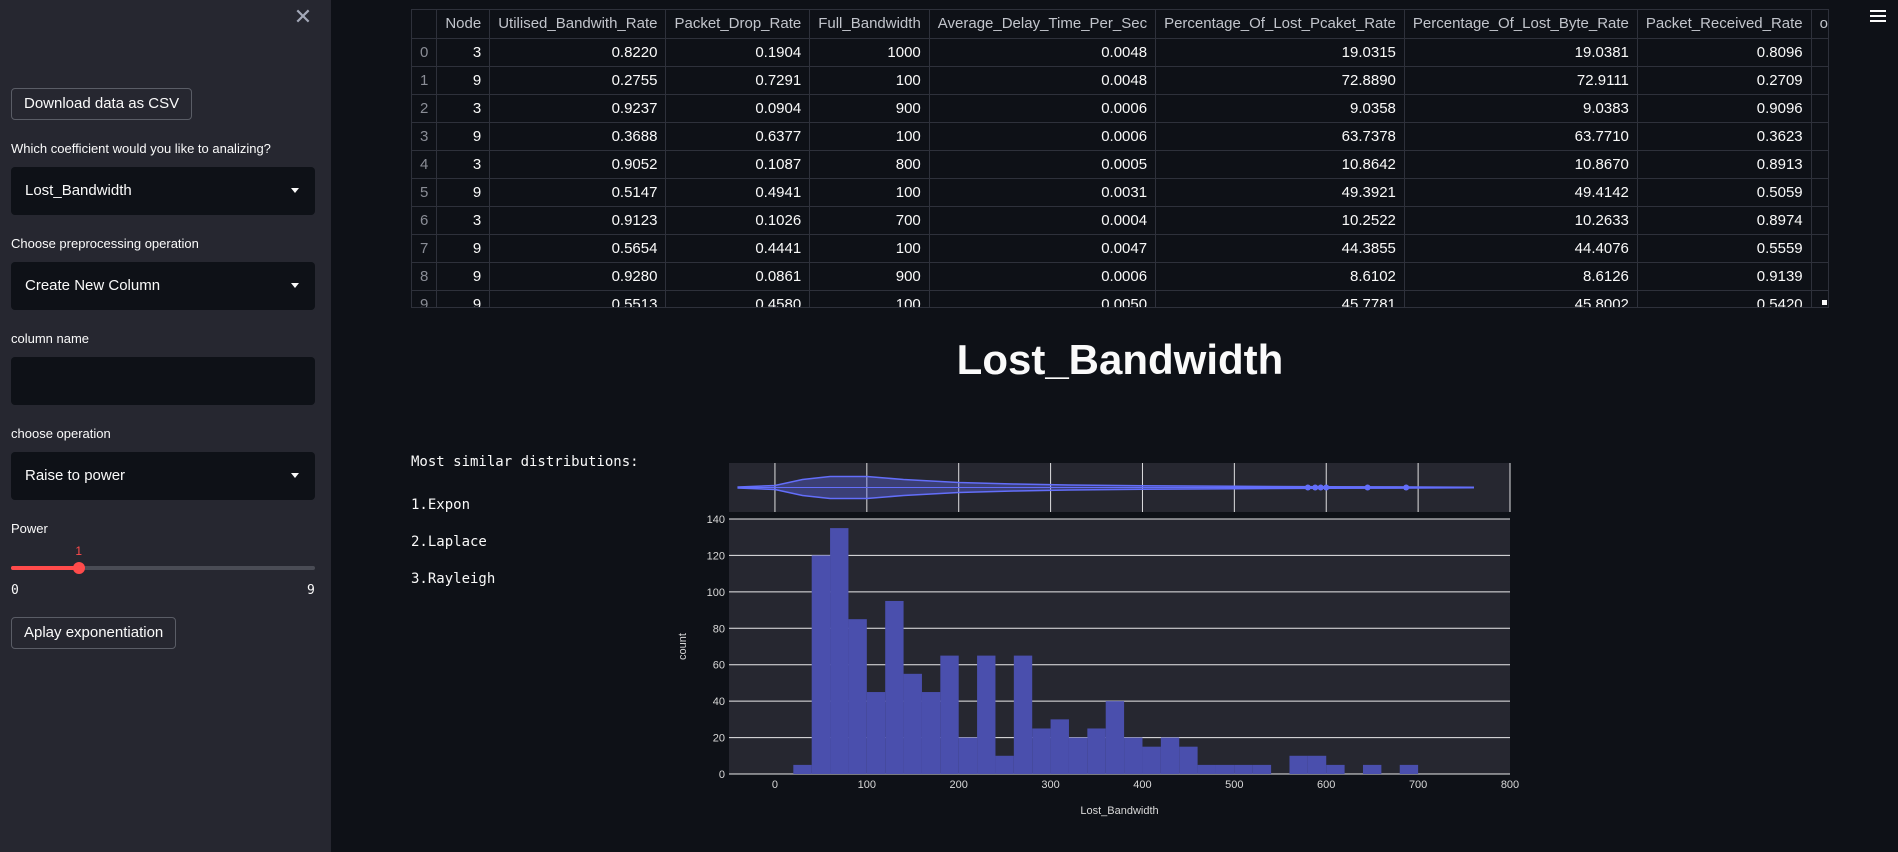 This screenshot has width=1898, height=852. Describe the element at coordinates (525, 462) in the screenshot. I see `similar-distributions-header: Most similar distributions:` at that location.